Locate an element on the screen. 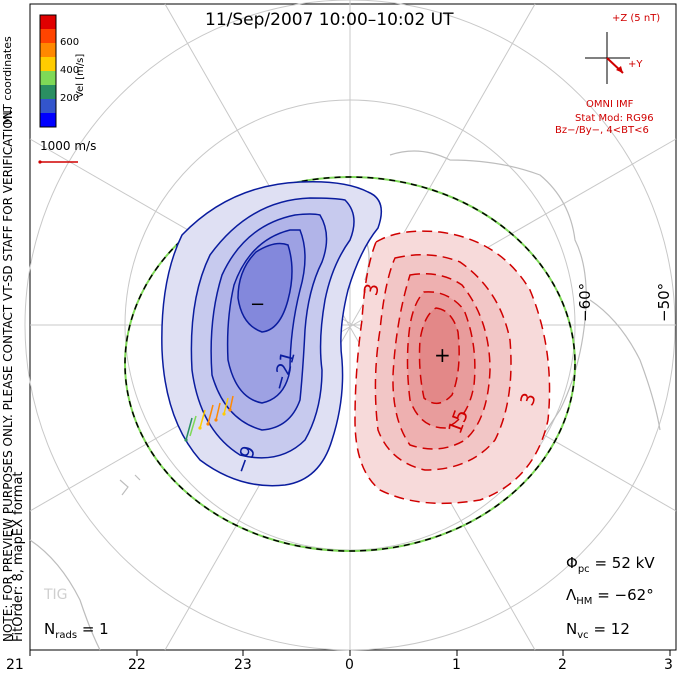 The height and width of the screenshot is (674, 680). pos-cell-center: + is located at coordinates (442, 355).